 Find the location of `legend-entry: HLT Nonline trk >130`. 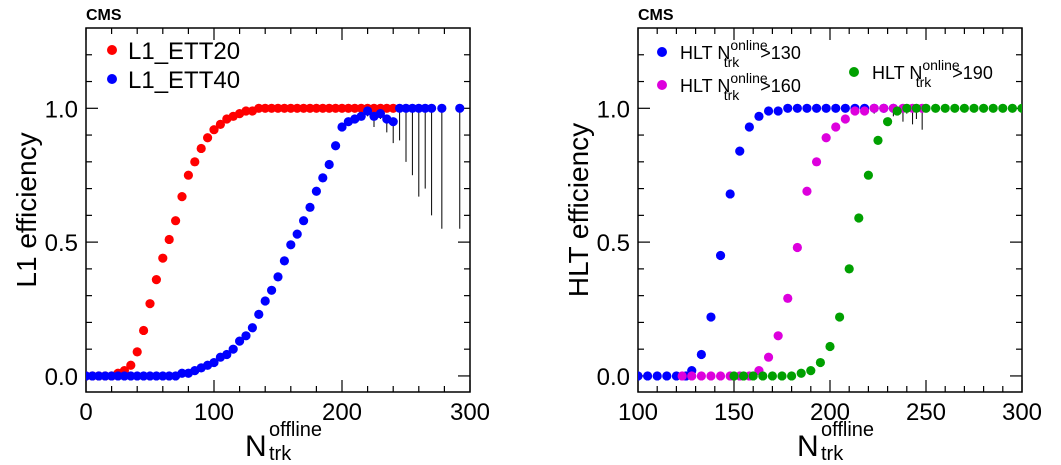

legend-entry: HLT Nonline trk >130 is located at coordinates (729, 53).